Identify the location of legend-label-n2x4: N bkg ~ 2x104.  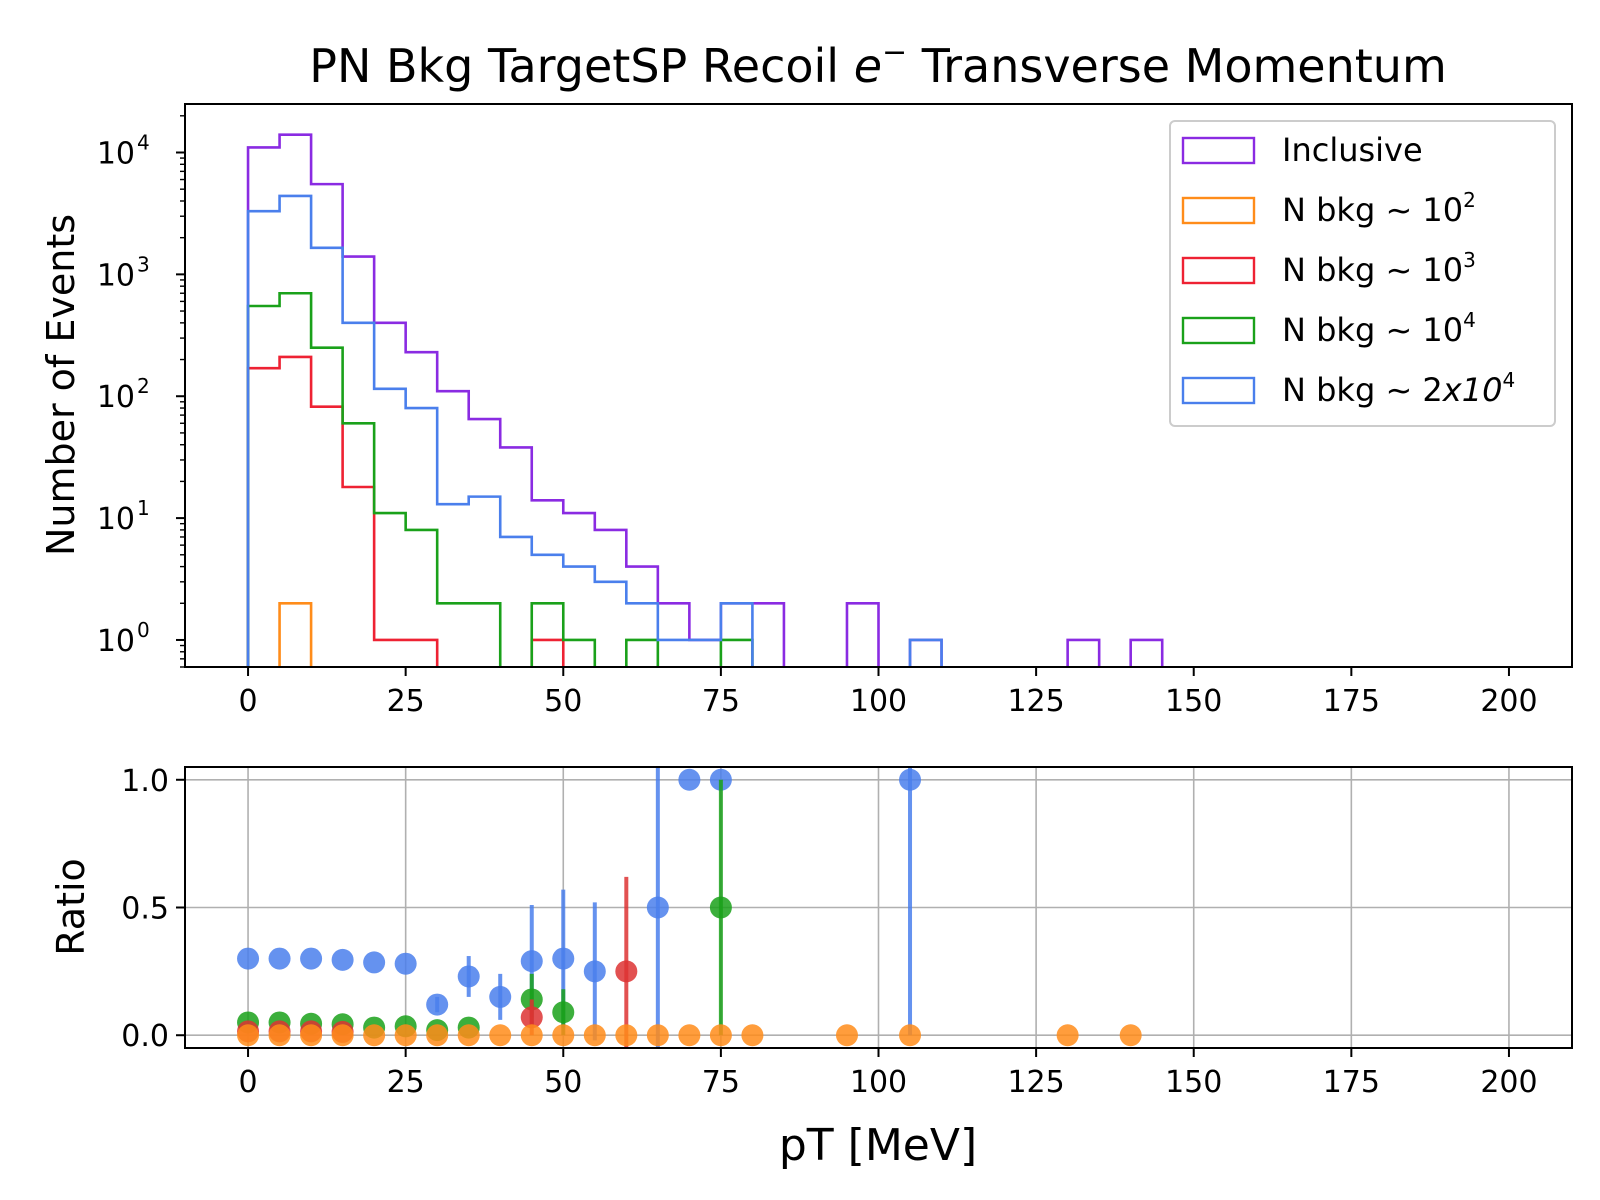
(1398, 388).